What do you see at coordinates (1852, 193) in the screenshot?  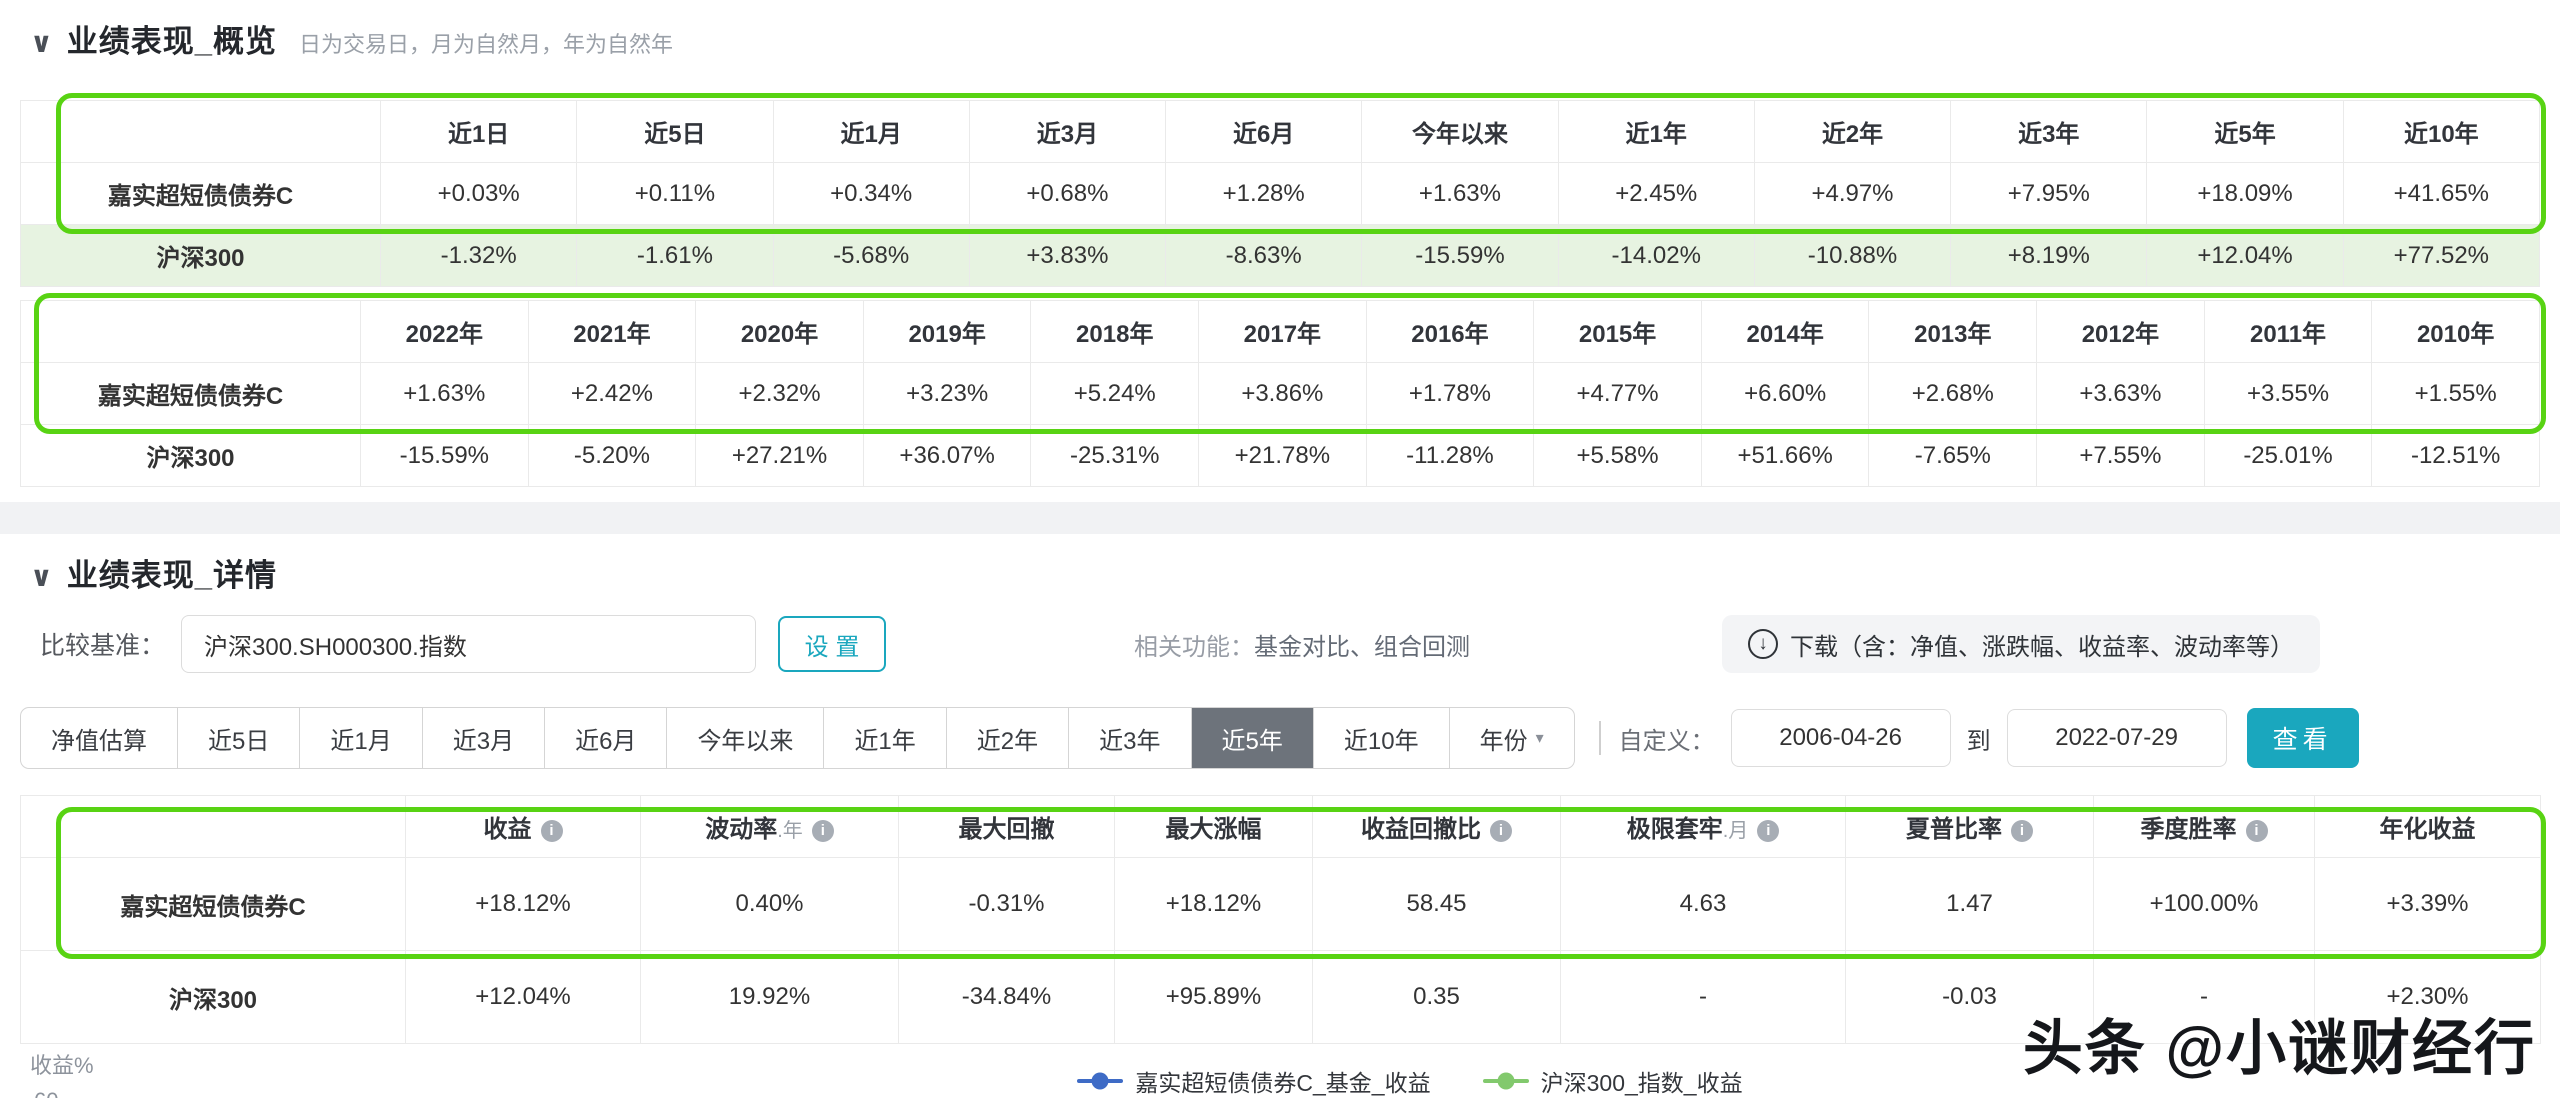 I see `value-cell: +4.97%` at bounding box center [1852, 193].